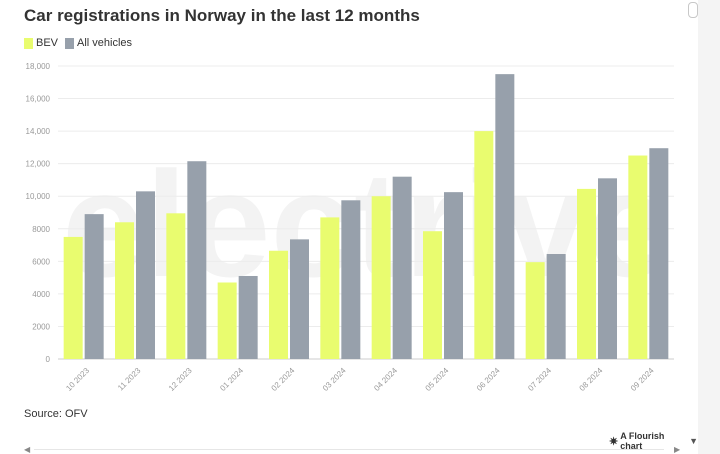 This screenshot has width=720, height=454. What do you see at coordinates (642, 379) in the screenshot?
I see `x-tick-label: 09 2024` at bounding box center [642, 379].